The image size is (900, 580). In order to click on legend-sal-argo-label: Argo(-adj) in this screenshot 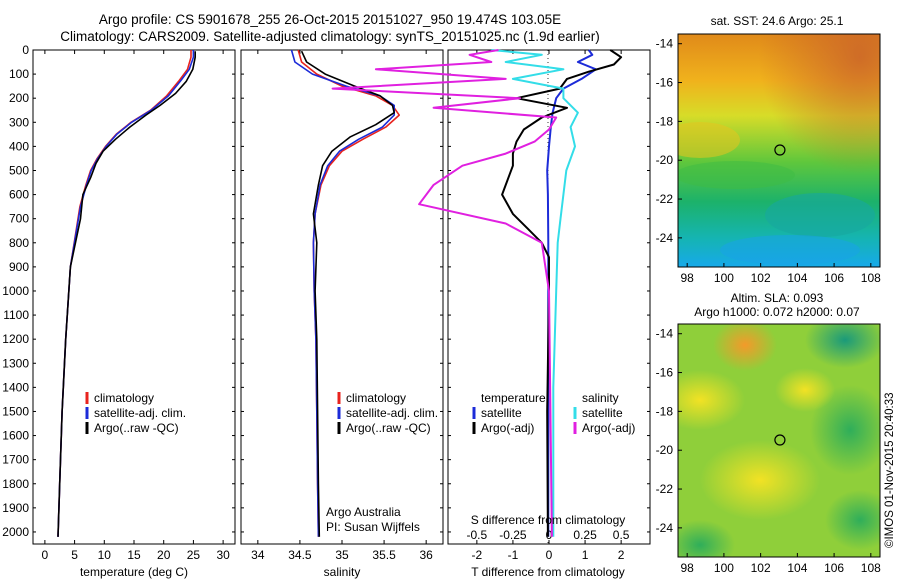, I will do `click(608, 428)`.